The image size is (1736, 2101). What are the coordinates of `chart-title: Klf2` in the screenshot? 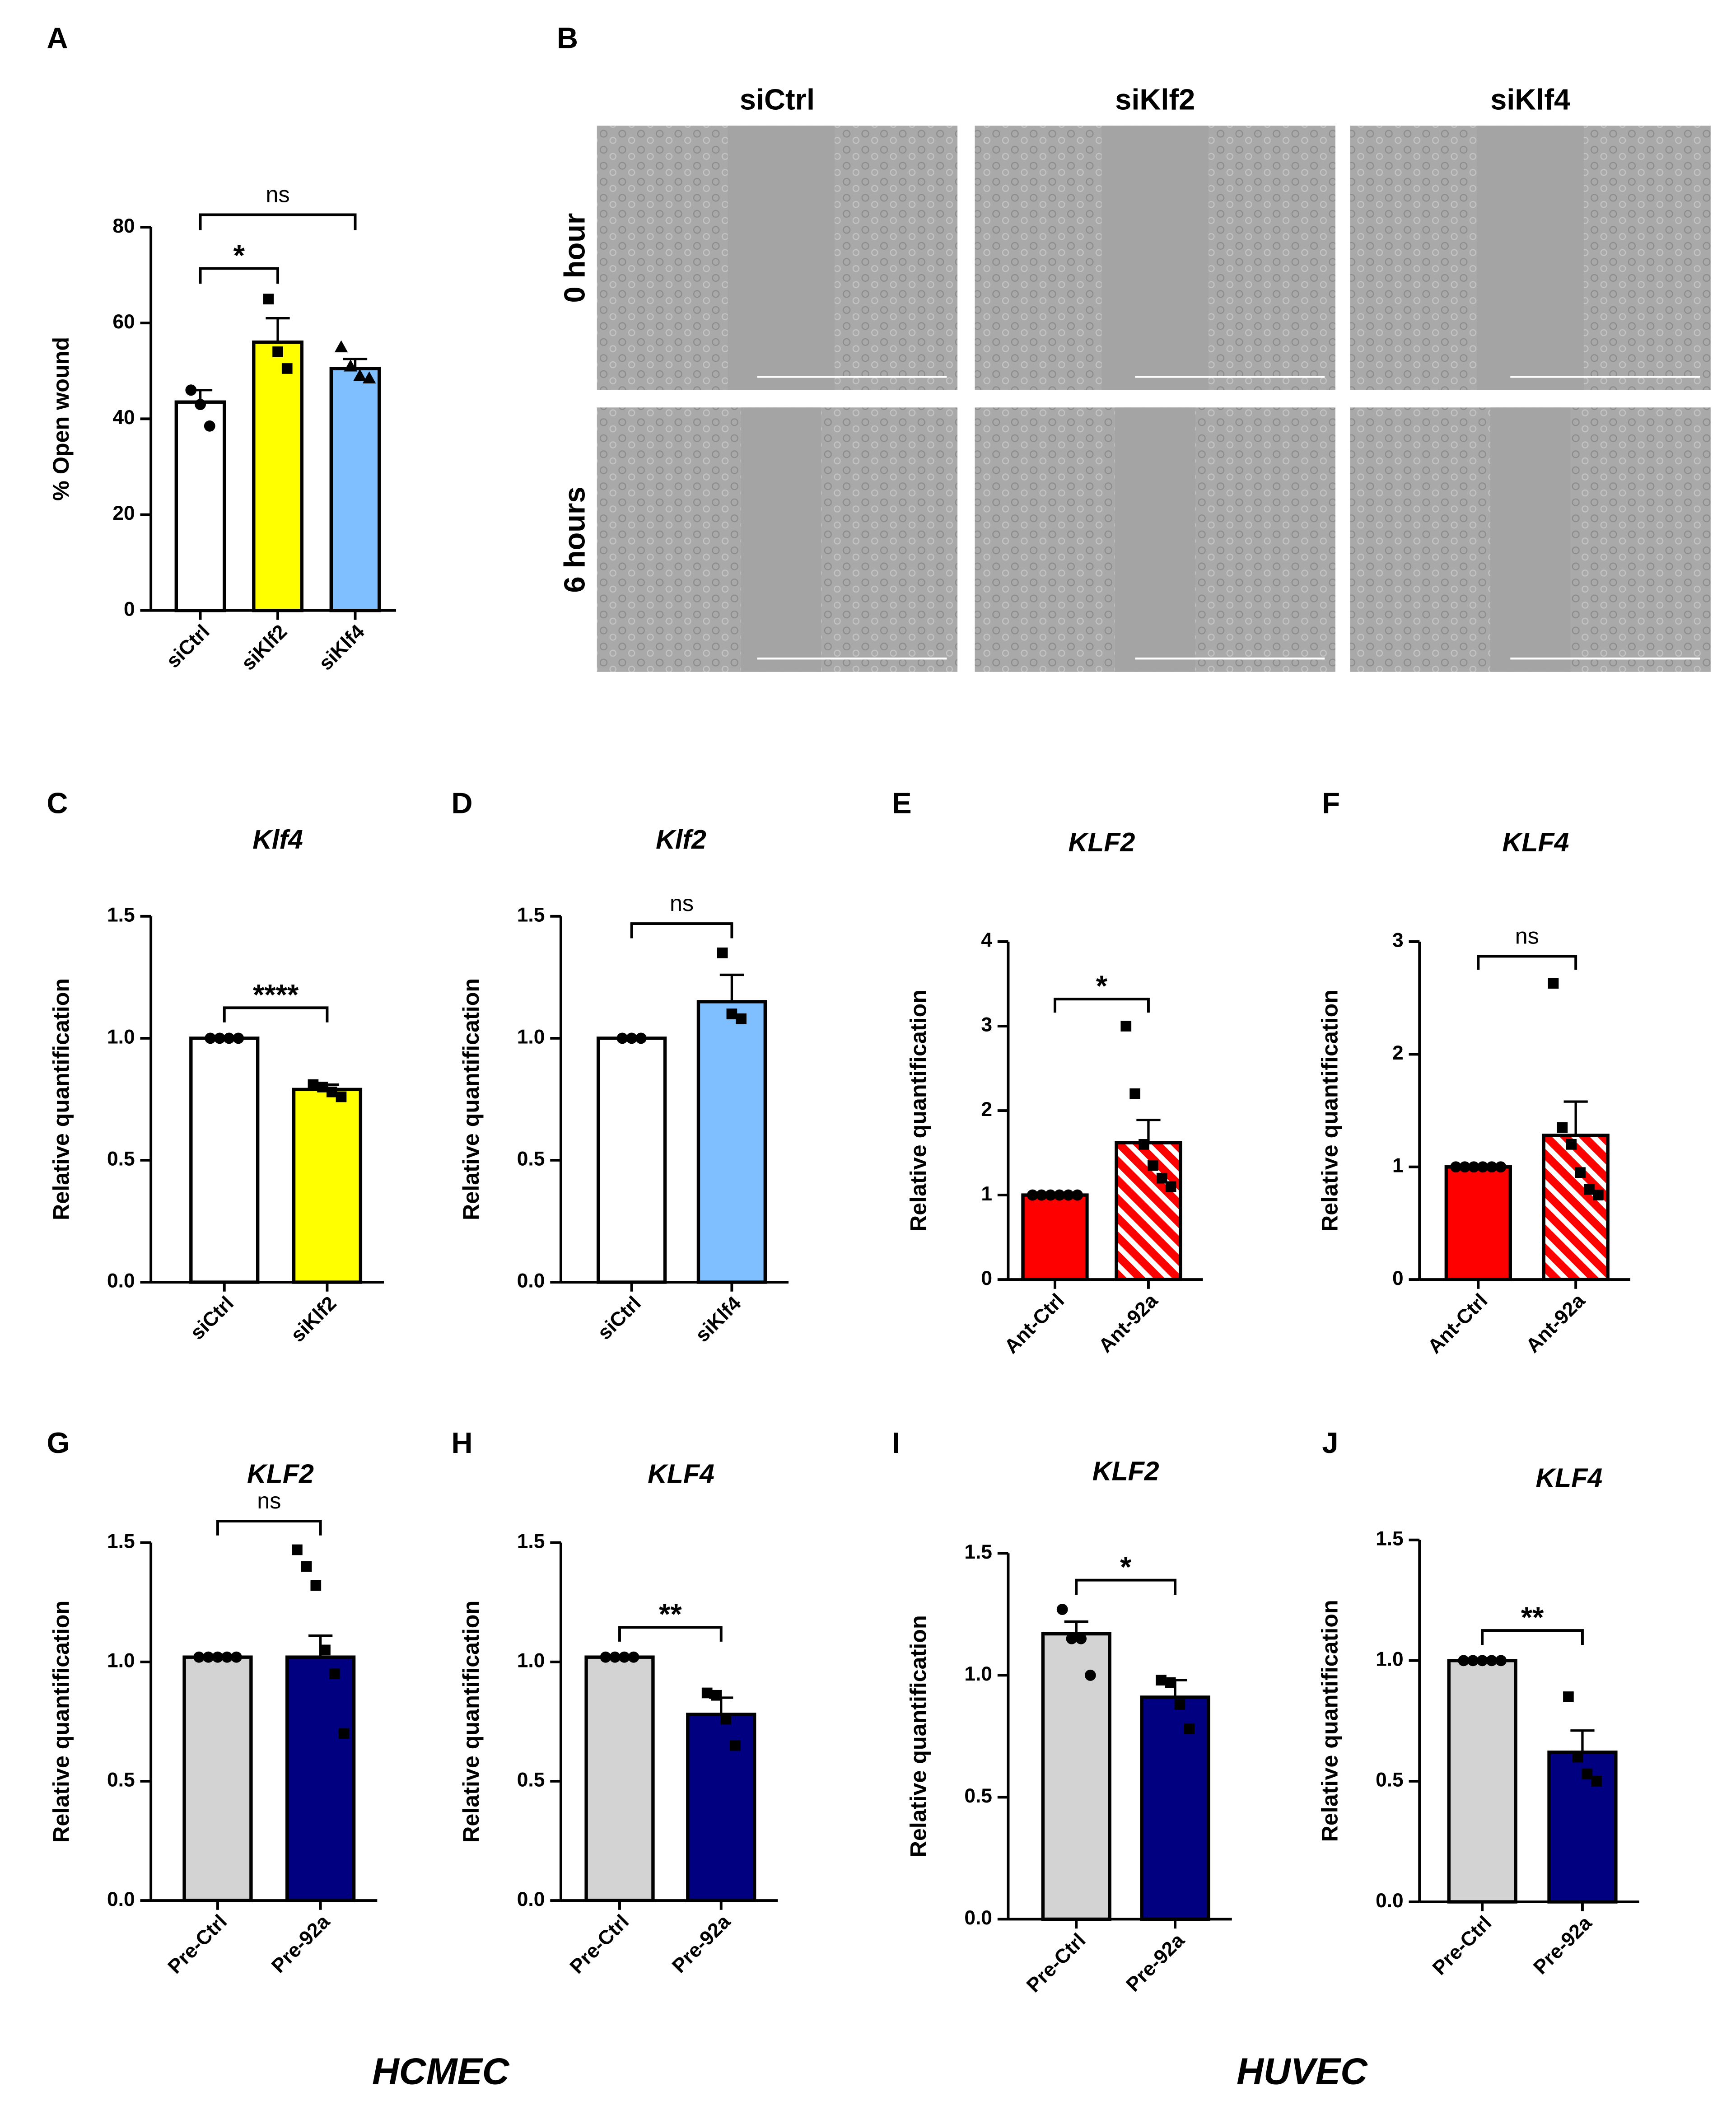 It's located at (681, 839).